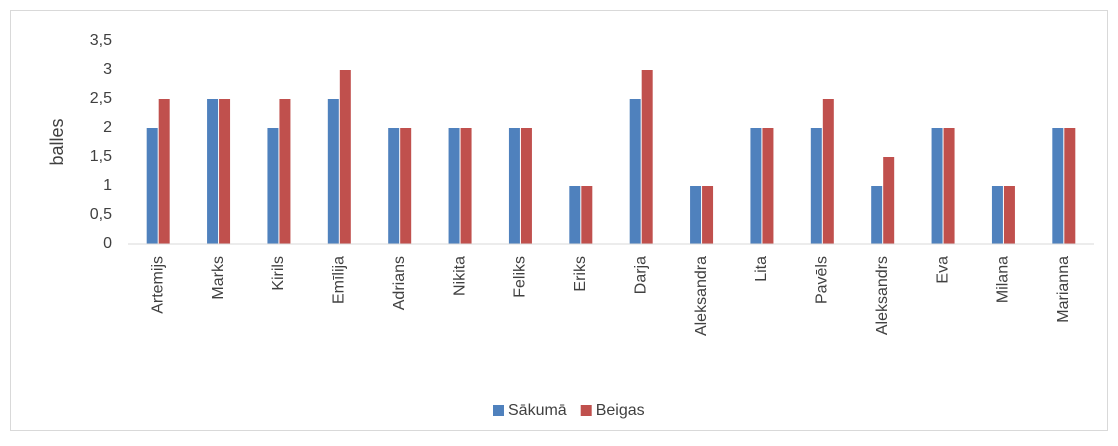 Image resolution: width=1118 pixels, height=446 pixels. I want to click on y-tick-label: 3, so click(107, 69).